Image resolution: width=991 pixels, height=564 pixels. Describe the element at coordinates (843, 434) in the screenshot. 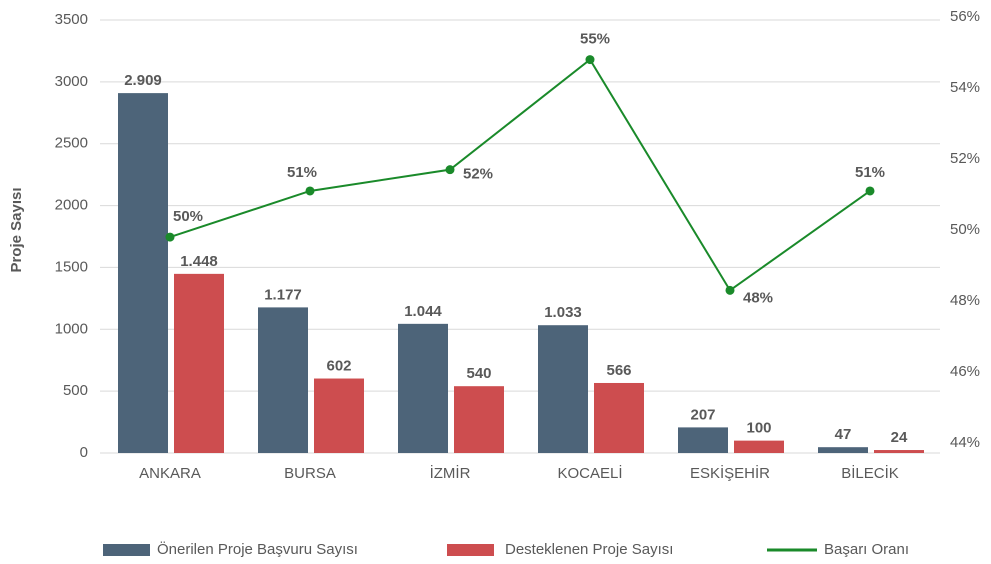

I see `bar-value-label: 47` at that location.